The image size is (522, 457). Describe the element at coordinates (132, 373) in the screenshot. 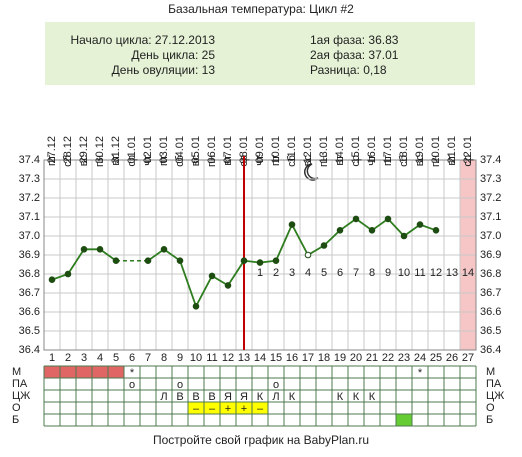

I see `table-entry: *` at that location.